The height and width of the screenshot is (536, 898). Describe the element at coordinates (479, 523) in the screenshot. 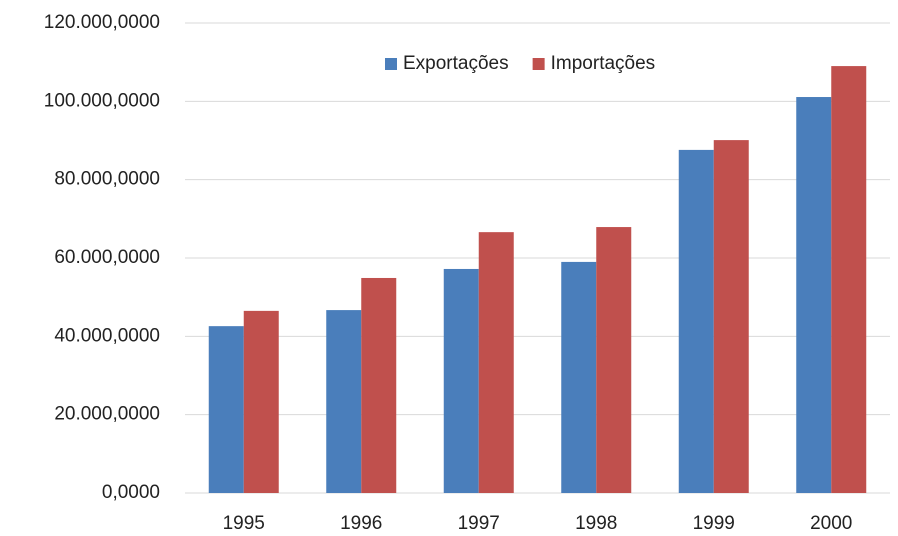

I see `x-tick-label: 1997` at that location.